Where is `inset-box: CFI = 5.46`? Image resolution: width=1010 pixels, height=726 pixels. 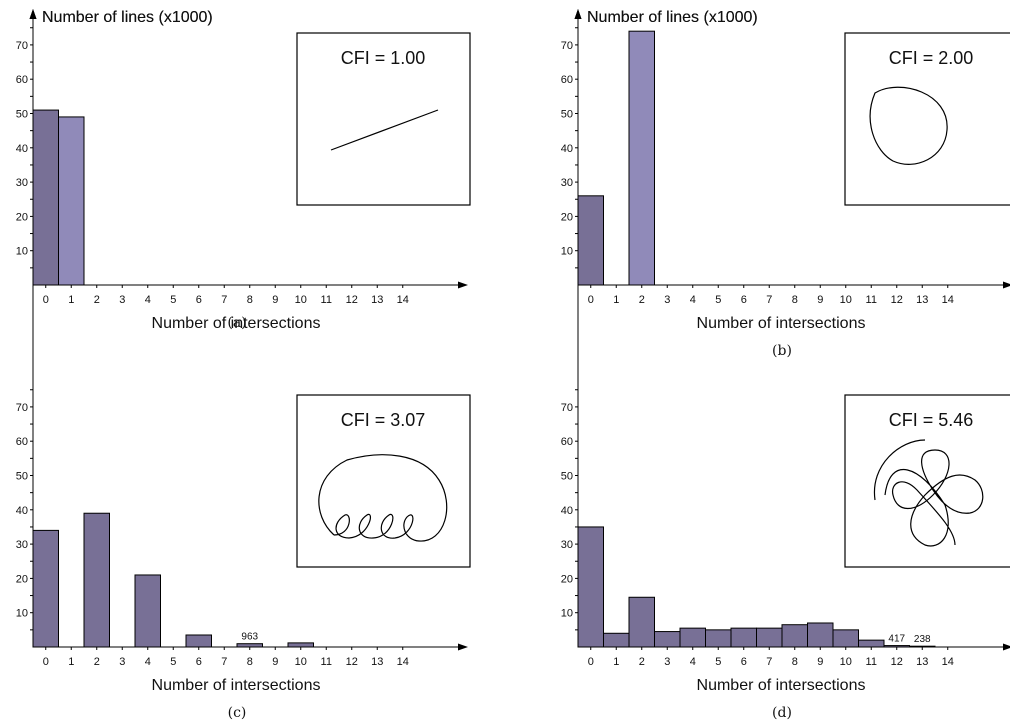
inset-box: CFI = 5.46 is located at coordinates (927, 481).